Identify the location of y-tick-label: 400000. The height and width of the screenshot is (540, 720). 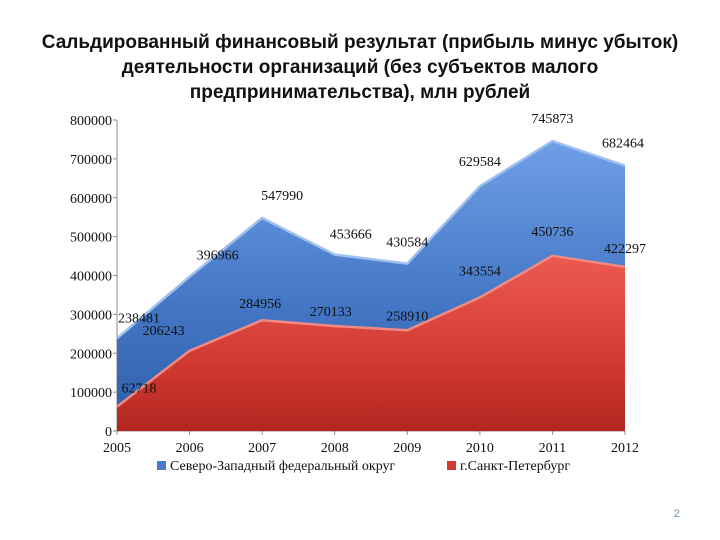
(91, 277).